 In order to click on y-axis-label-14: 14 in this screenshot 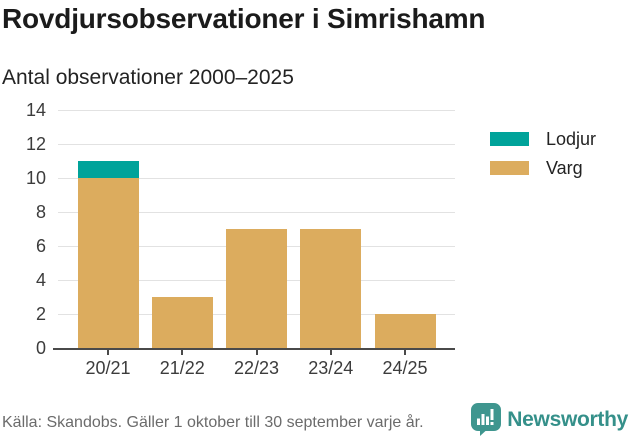, I will do `click(35, 110)`.